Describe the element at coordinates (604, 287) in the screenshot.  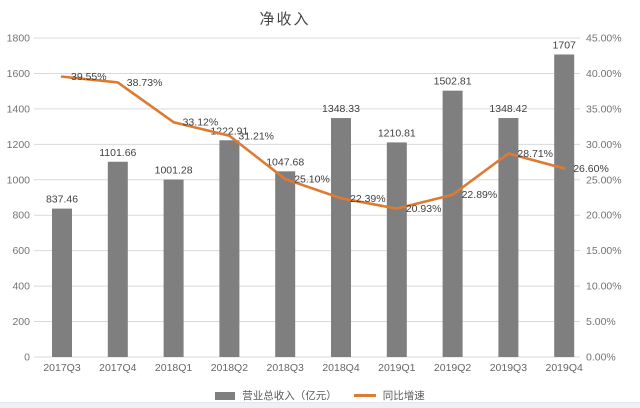
I see `tick-text: 10.00%` at that location.